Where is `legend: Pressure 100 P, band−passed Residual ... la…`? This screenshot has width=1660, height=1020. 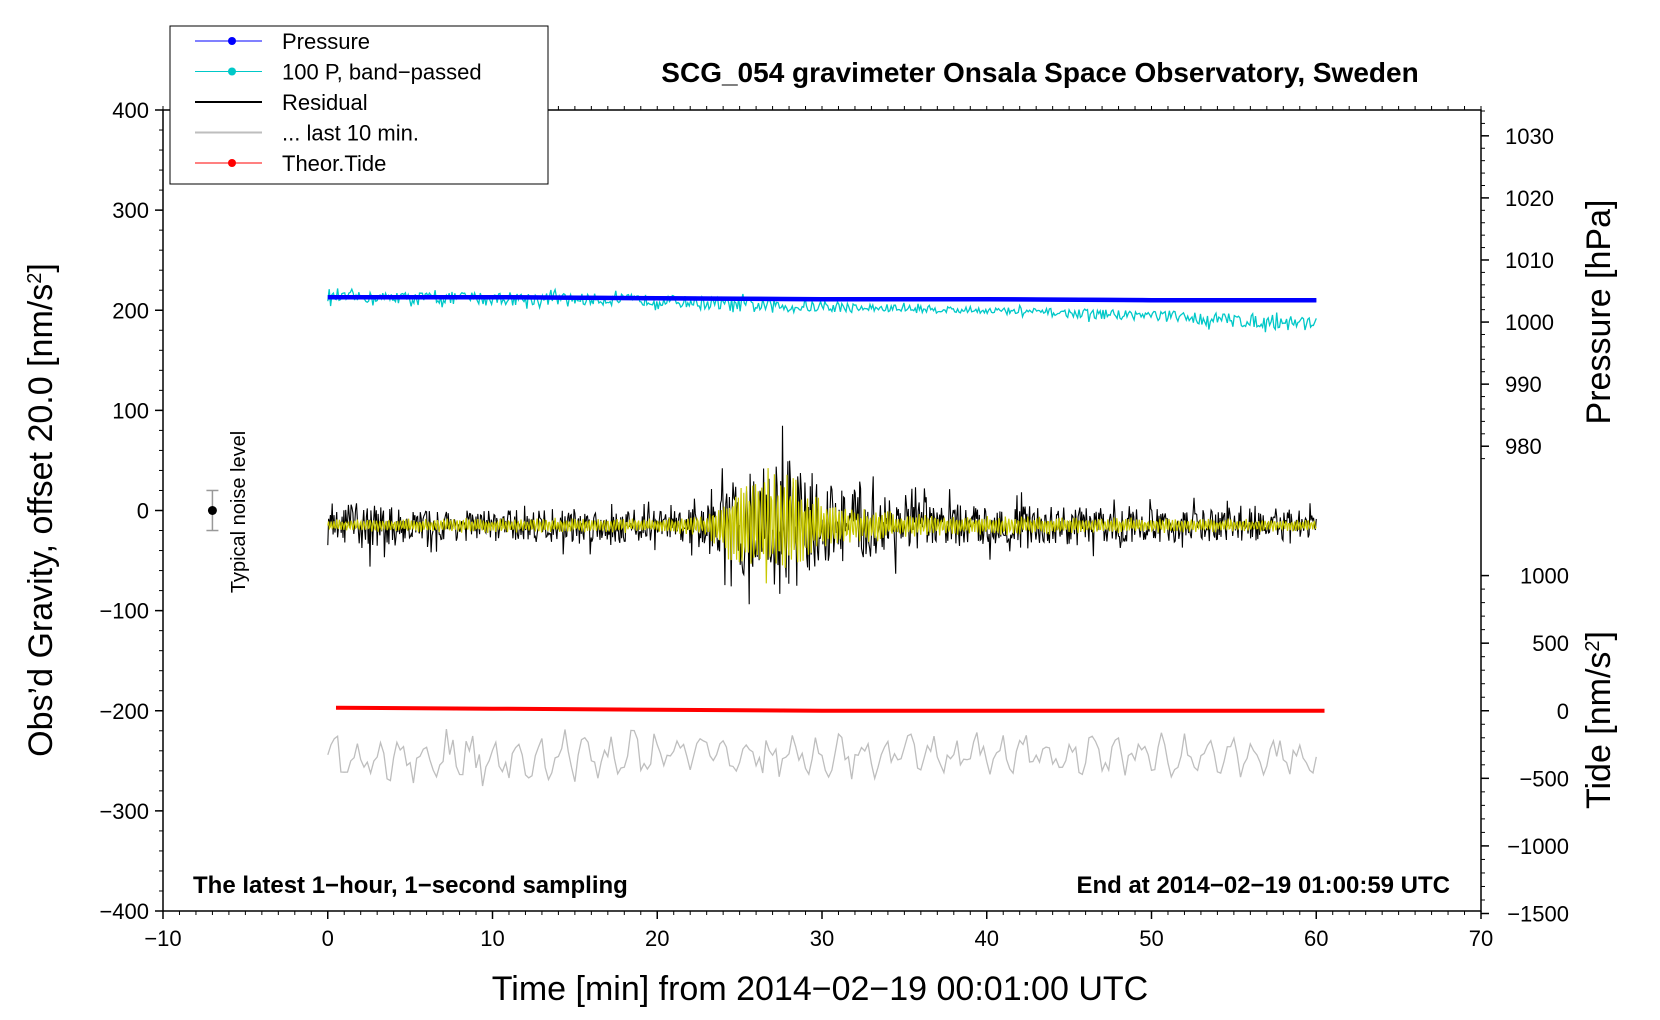 legend: Pressure 100 P, band−passed Residual ... la… is located at coordinates (359, 105).